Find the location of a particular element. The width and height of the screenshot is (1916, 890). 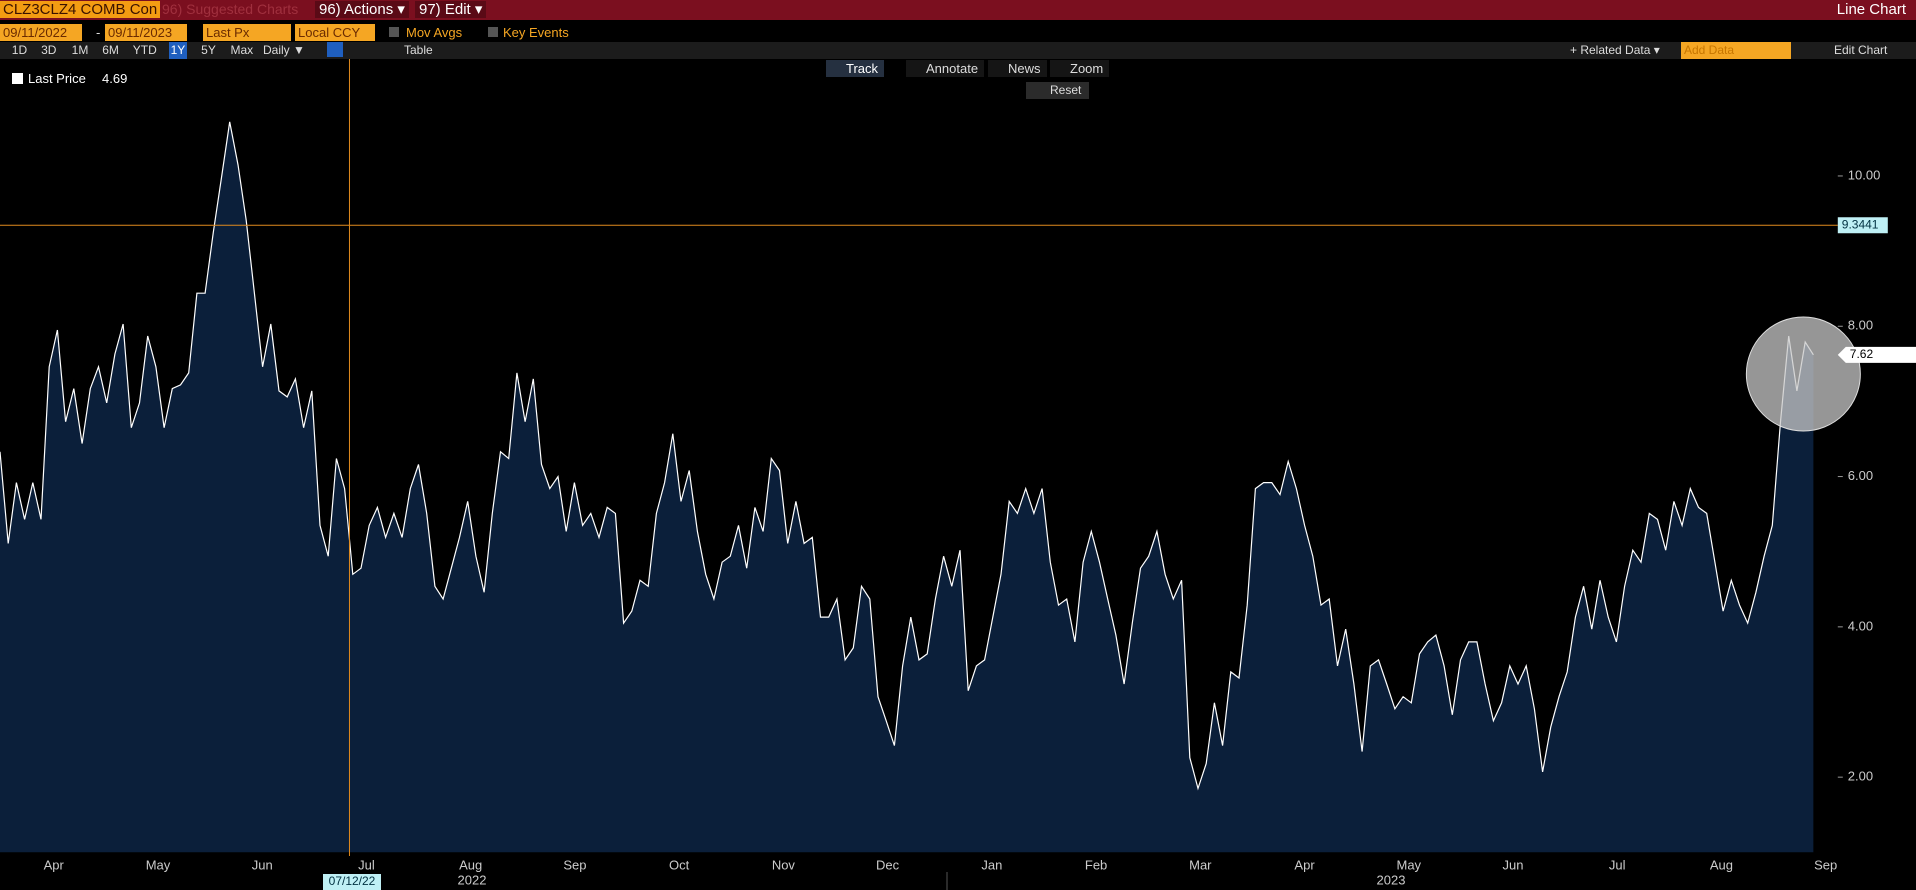

reset-button: Reset is located at coordinates (1058, 90).